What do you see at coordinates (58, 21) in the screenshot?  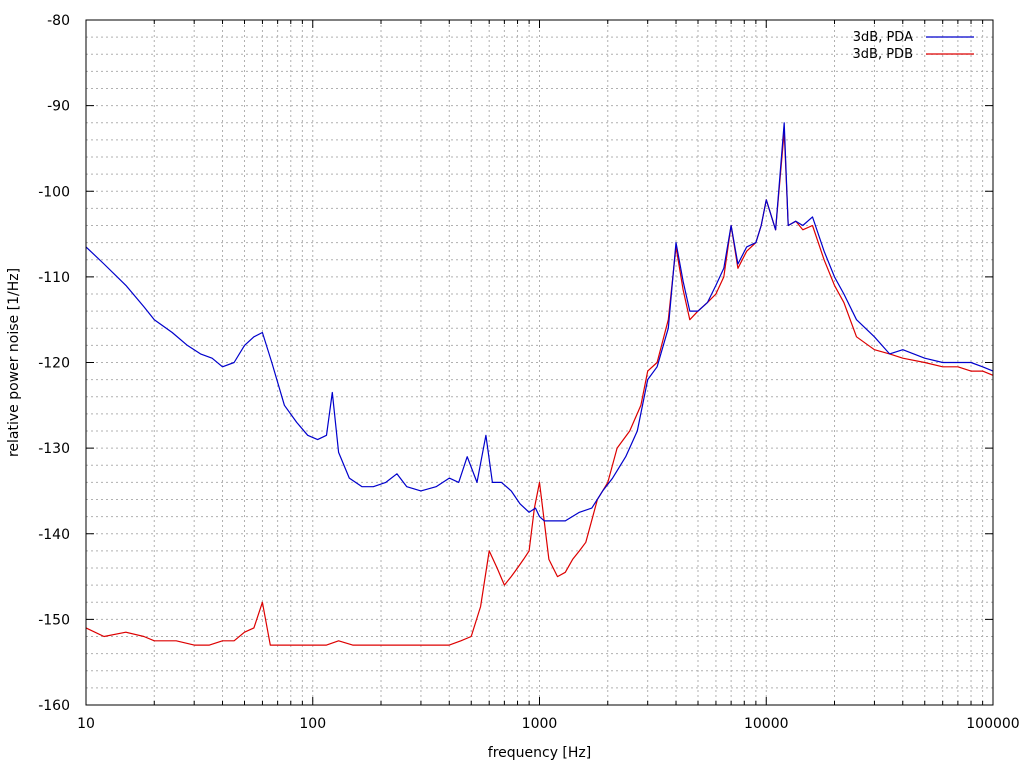 I see `y-tick-label: -80` at bounding box center [58, 21].